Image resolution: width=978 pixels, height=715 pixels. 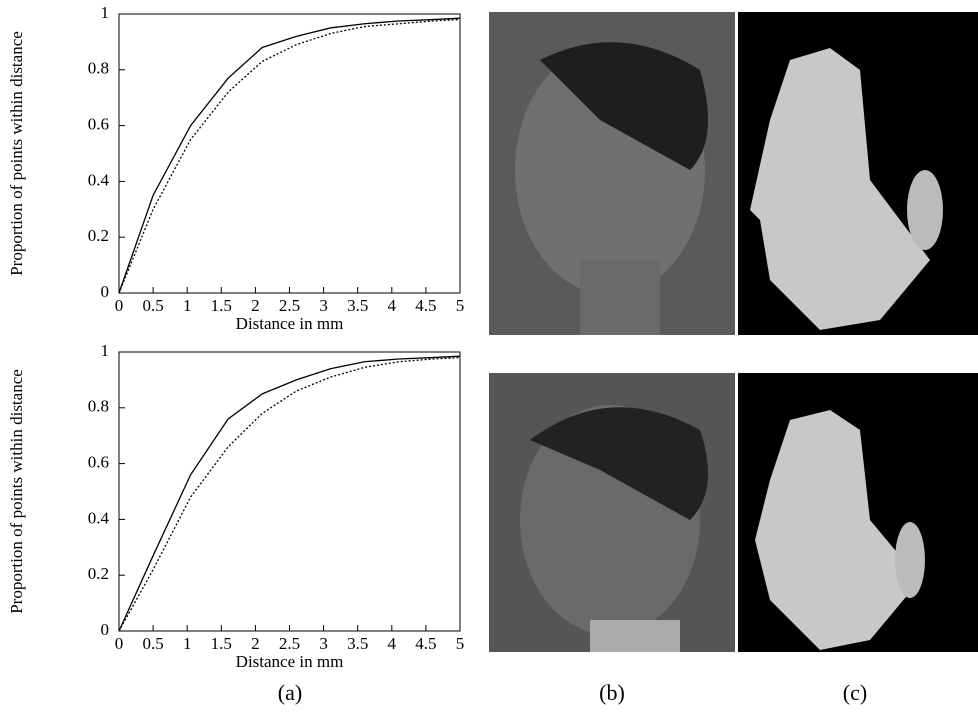 I want to click on photo-b-top, so click(x=612, y=173).